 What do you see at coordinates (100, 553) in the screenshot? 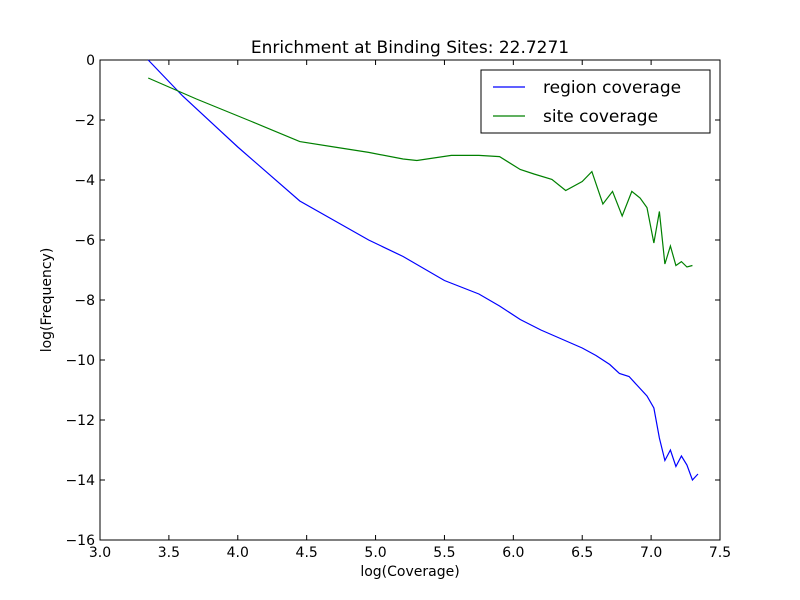
I see `x-tick-label: 3.0` at bounding box center [100, 553].